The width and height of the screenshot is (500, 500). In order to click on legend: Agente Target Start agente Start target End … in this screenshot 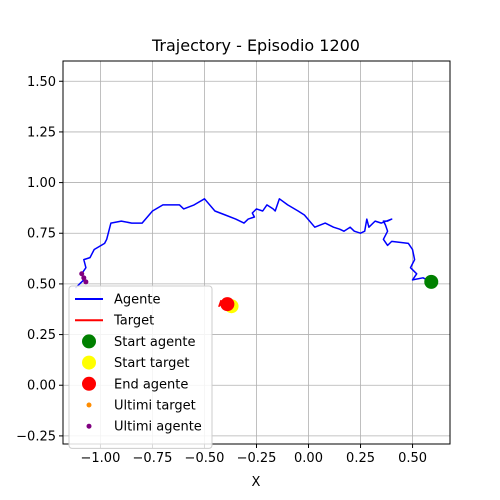, I will do `click(140, 367)`.